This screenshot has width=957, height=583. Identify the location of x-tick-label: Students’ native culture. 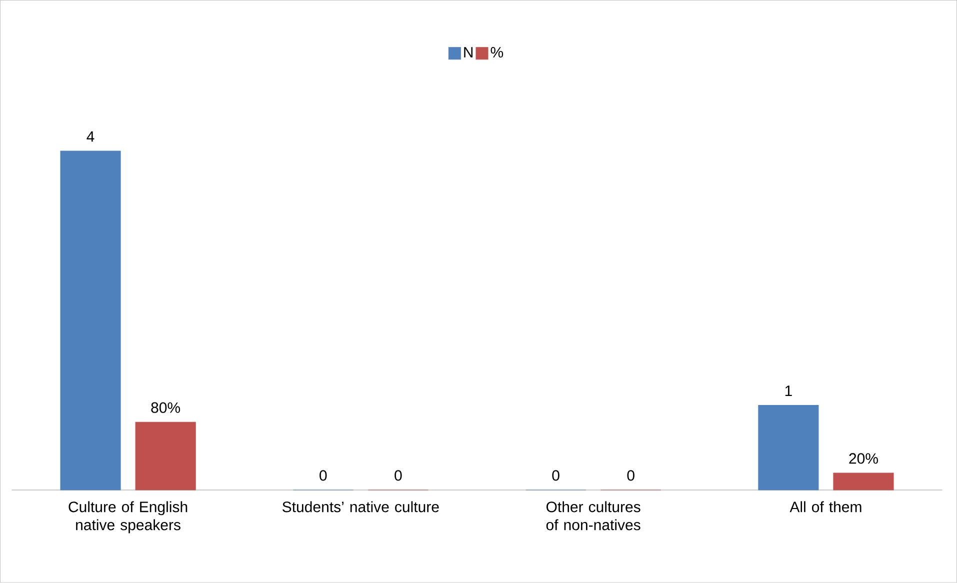
(360, 506).